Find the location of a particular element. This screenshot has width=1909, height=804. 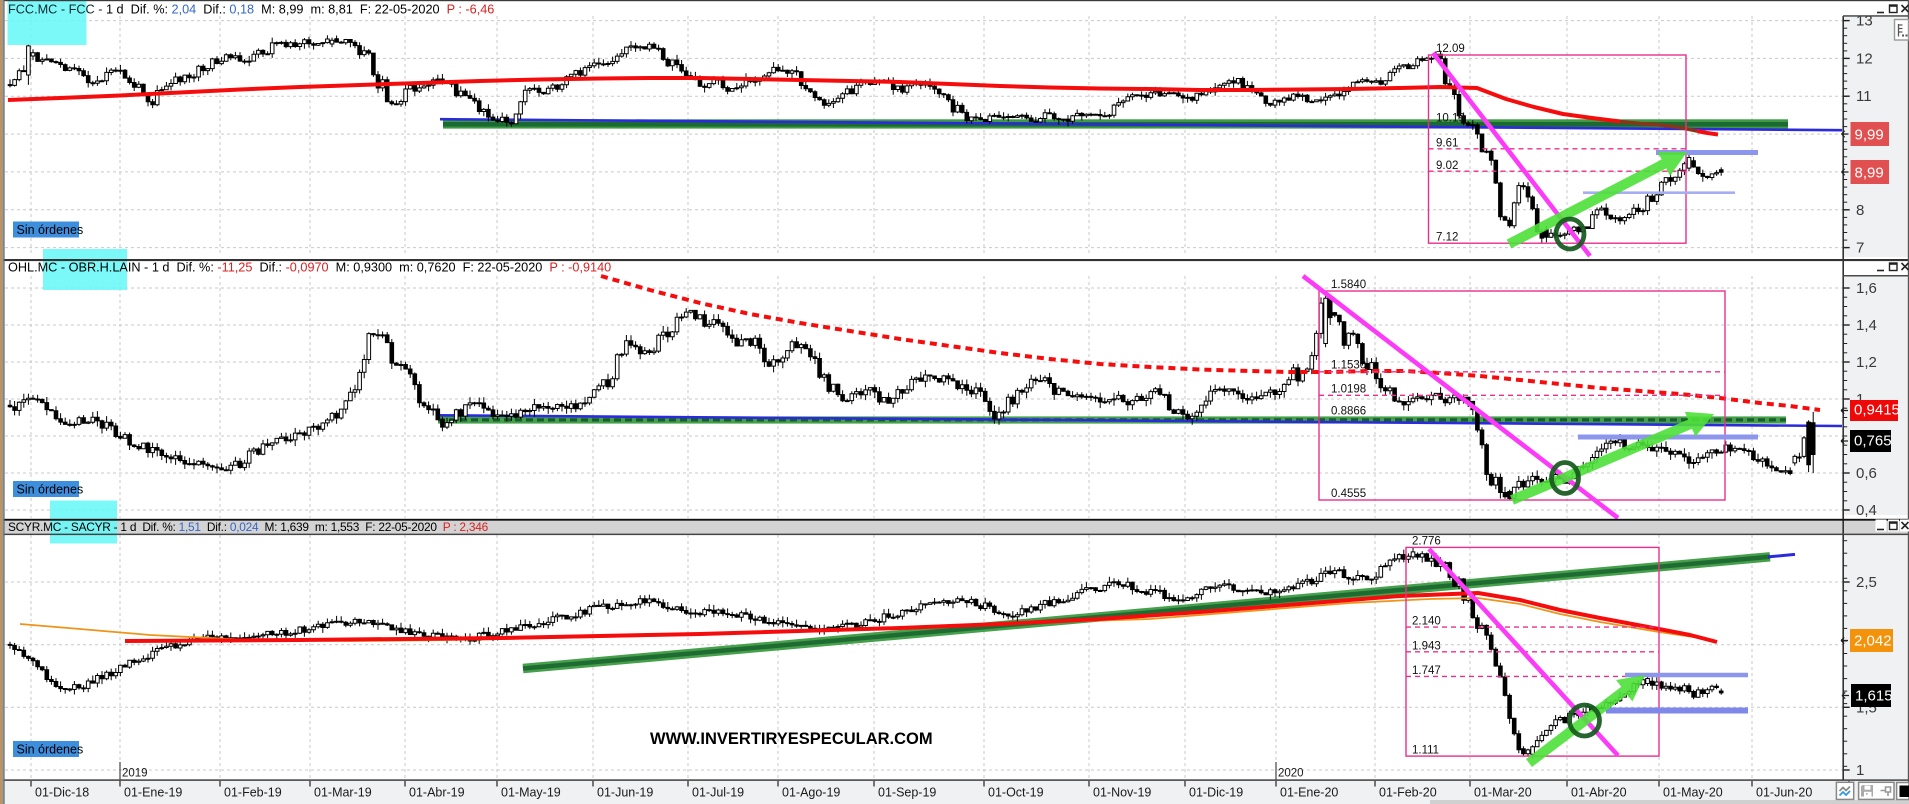

svg-text: 2,042 is located at coordinates (1873, 641).